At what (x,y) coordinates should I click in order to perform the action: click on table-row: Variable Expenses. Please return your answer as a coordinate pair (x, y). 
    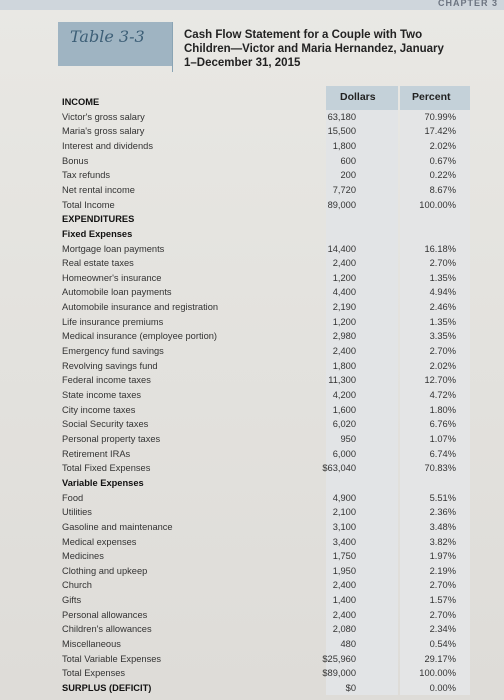
    Looking at the image, I should click on (252, 485).